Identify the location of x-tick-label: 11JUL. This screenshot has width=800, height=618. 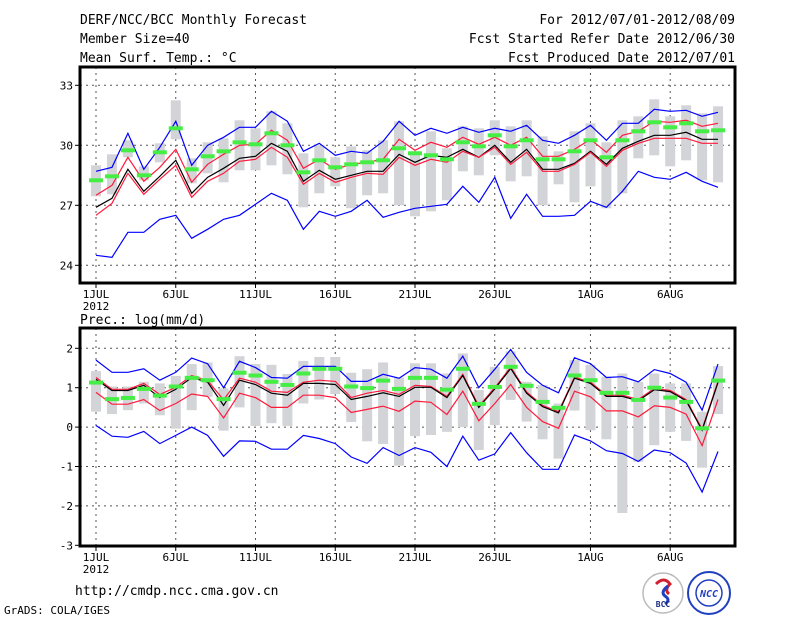
(255, 557).